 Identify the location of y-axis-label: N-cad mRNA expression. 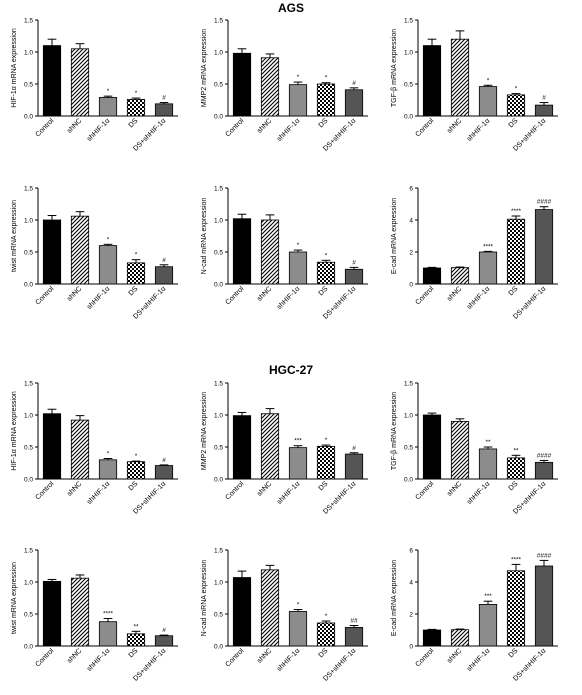
(204, 598).